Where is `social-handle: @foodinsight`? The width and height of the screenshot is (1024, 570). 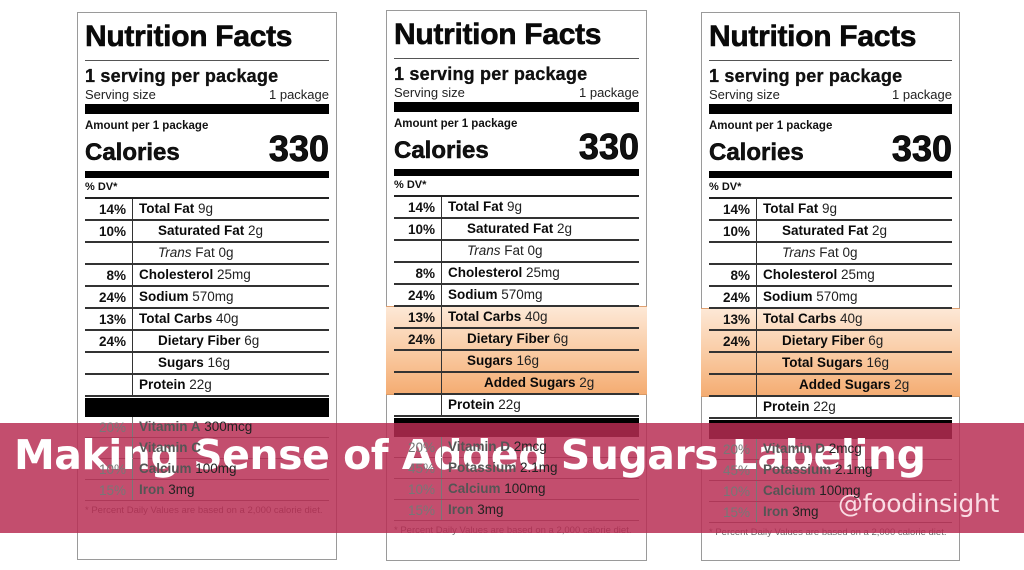
social-handle: @foodinsight is located at coordinates (918, 503).